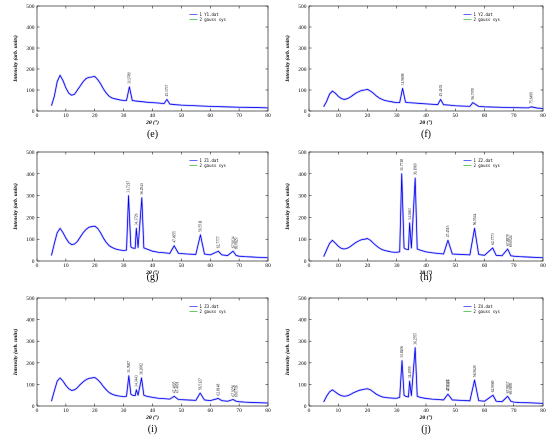 The image size is (550, 440). I want to click on peak-label: 31.7217, so click(129, 187).